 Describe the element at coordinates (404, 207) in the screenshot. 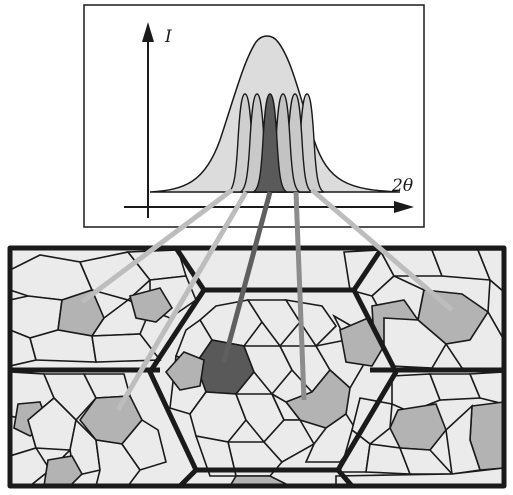

I see `x-axis-arrowhead` at that location.